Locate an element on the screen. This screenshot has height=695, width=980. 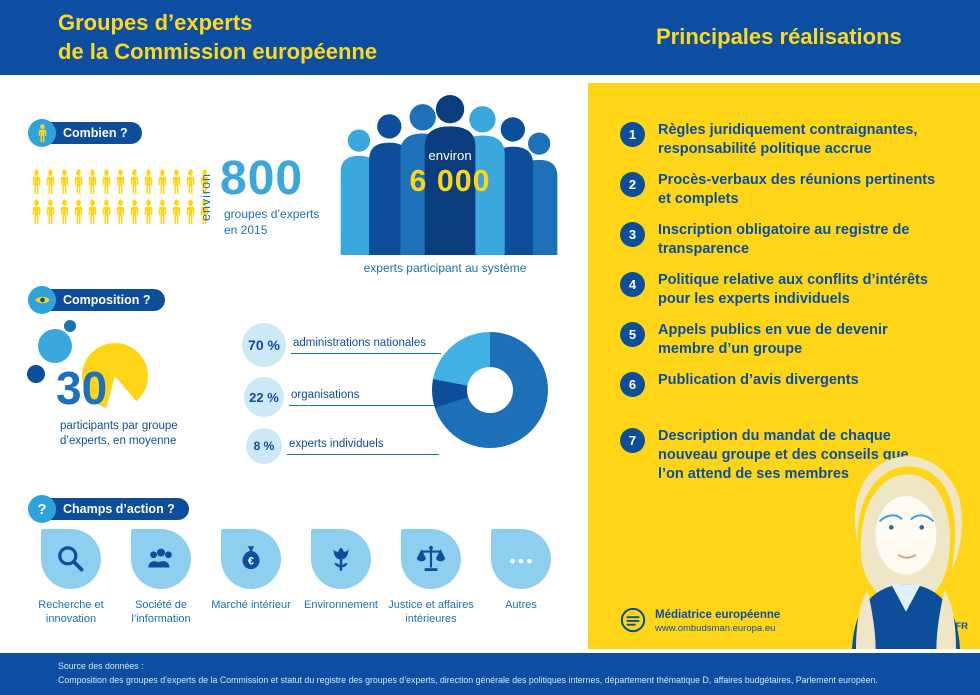
money-bag-icon: € is located at coordinates (251, 559).